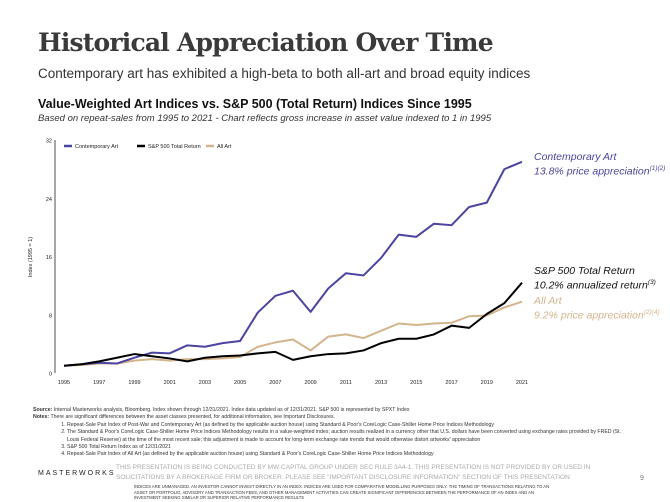 Image resolution: width=670 pixels, height=502 pixels. What do you see at coordinates (50, 375) in the screenshot?
I see `y-tick-label: 0` at bounding box center [50, 375].